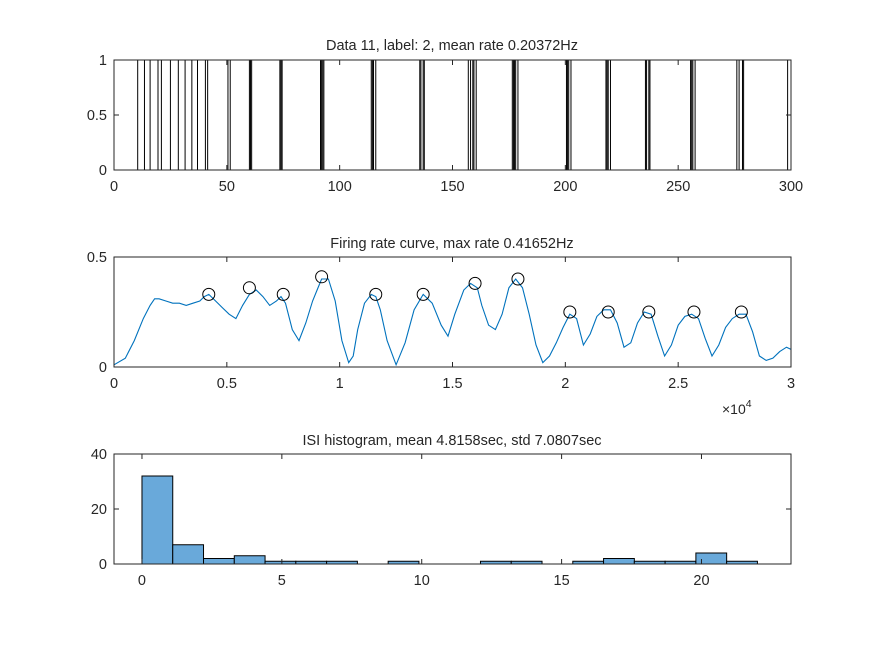 The height and width of the screenshot is (656, 875). I want to click on x-tick-label: 3, so click(791, 384).